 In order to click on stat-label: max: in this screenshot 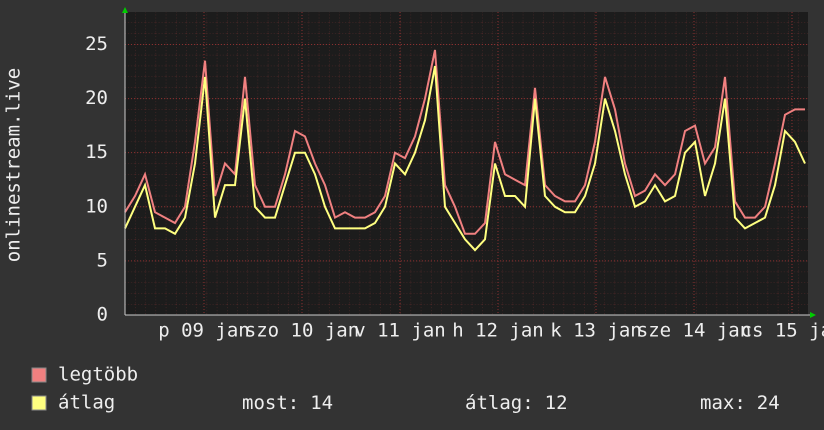, I will do `click(723, 403)`.